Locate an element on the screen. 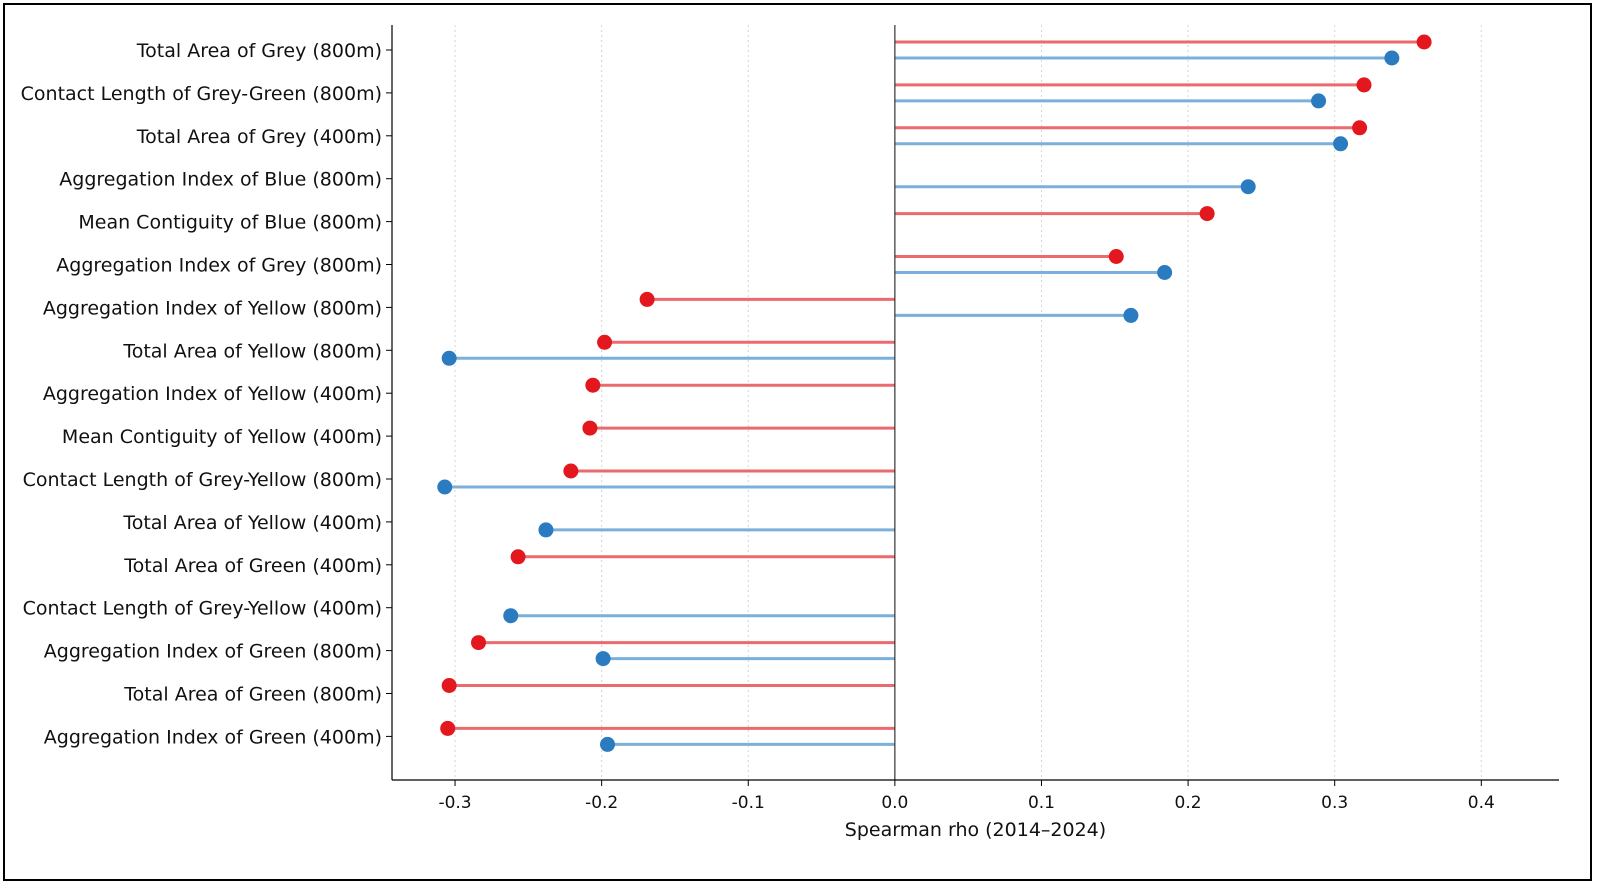 This screenshot has height=888, width=1599. x-tick-label: 0.1 is located at coordinates (1041, 803).